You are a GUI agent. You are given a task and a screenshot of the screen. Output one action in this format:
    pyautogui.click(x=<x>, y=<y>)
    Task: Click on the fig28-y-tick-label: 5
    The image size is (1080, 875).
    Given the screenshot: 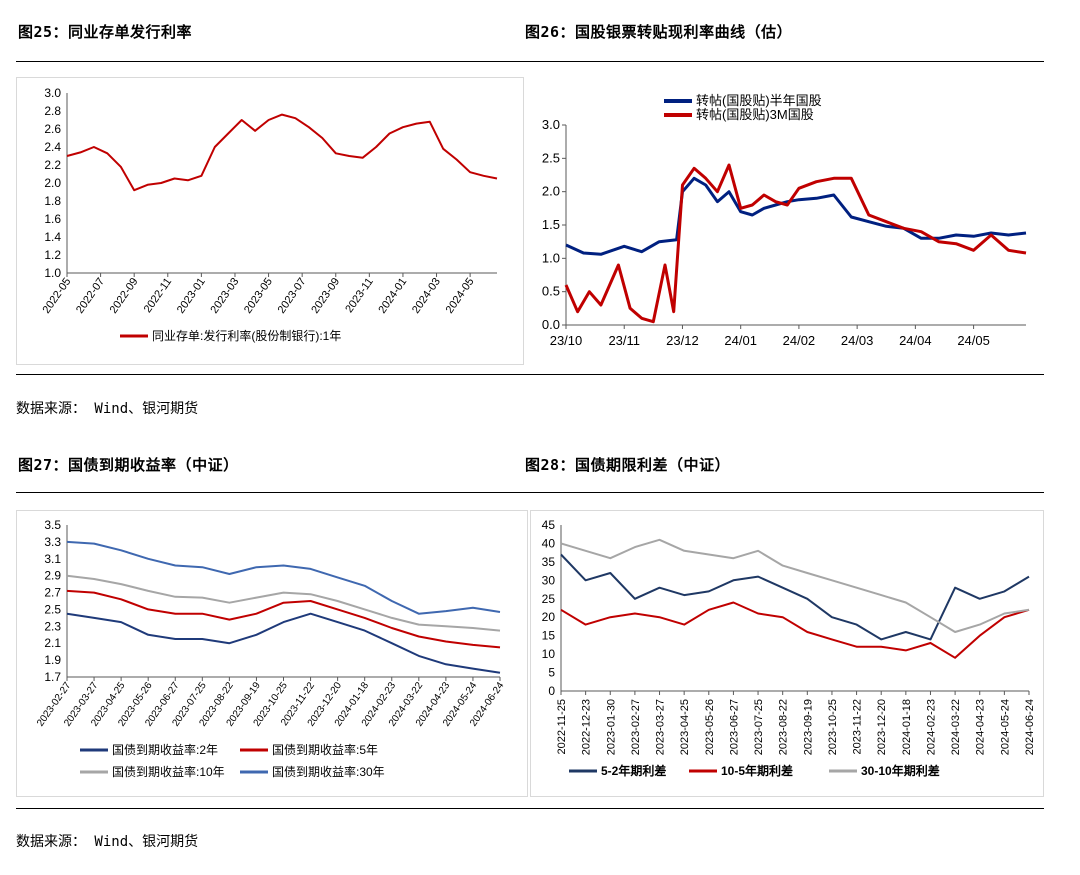 What is the action you would take?
    pyautogui.click(x=551, y=673)
    